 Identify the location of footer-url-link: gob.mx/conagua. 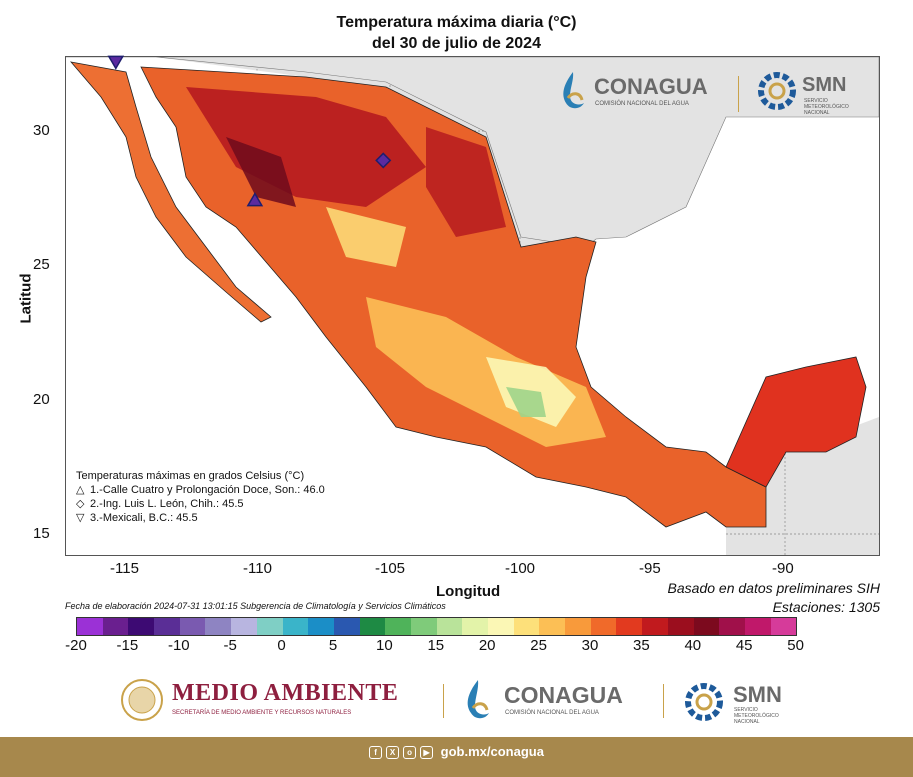
(492, 751).